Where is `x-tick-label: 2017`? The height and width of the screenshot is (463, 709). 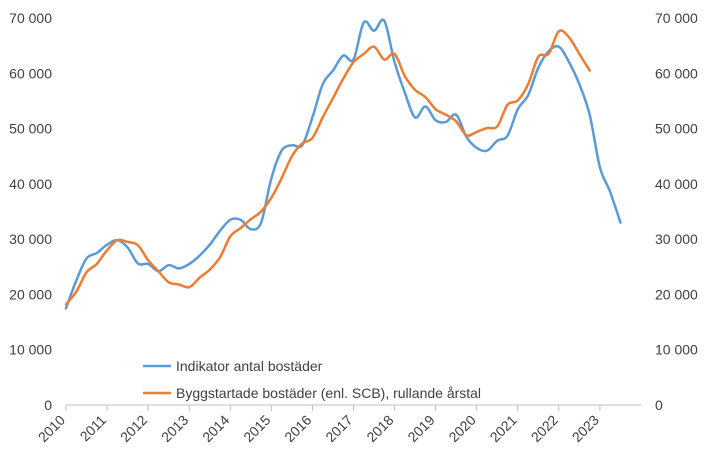
x-tick-label: 2017 is located at coordinates (338, 428).